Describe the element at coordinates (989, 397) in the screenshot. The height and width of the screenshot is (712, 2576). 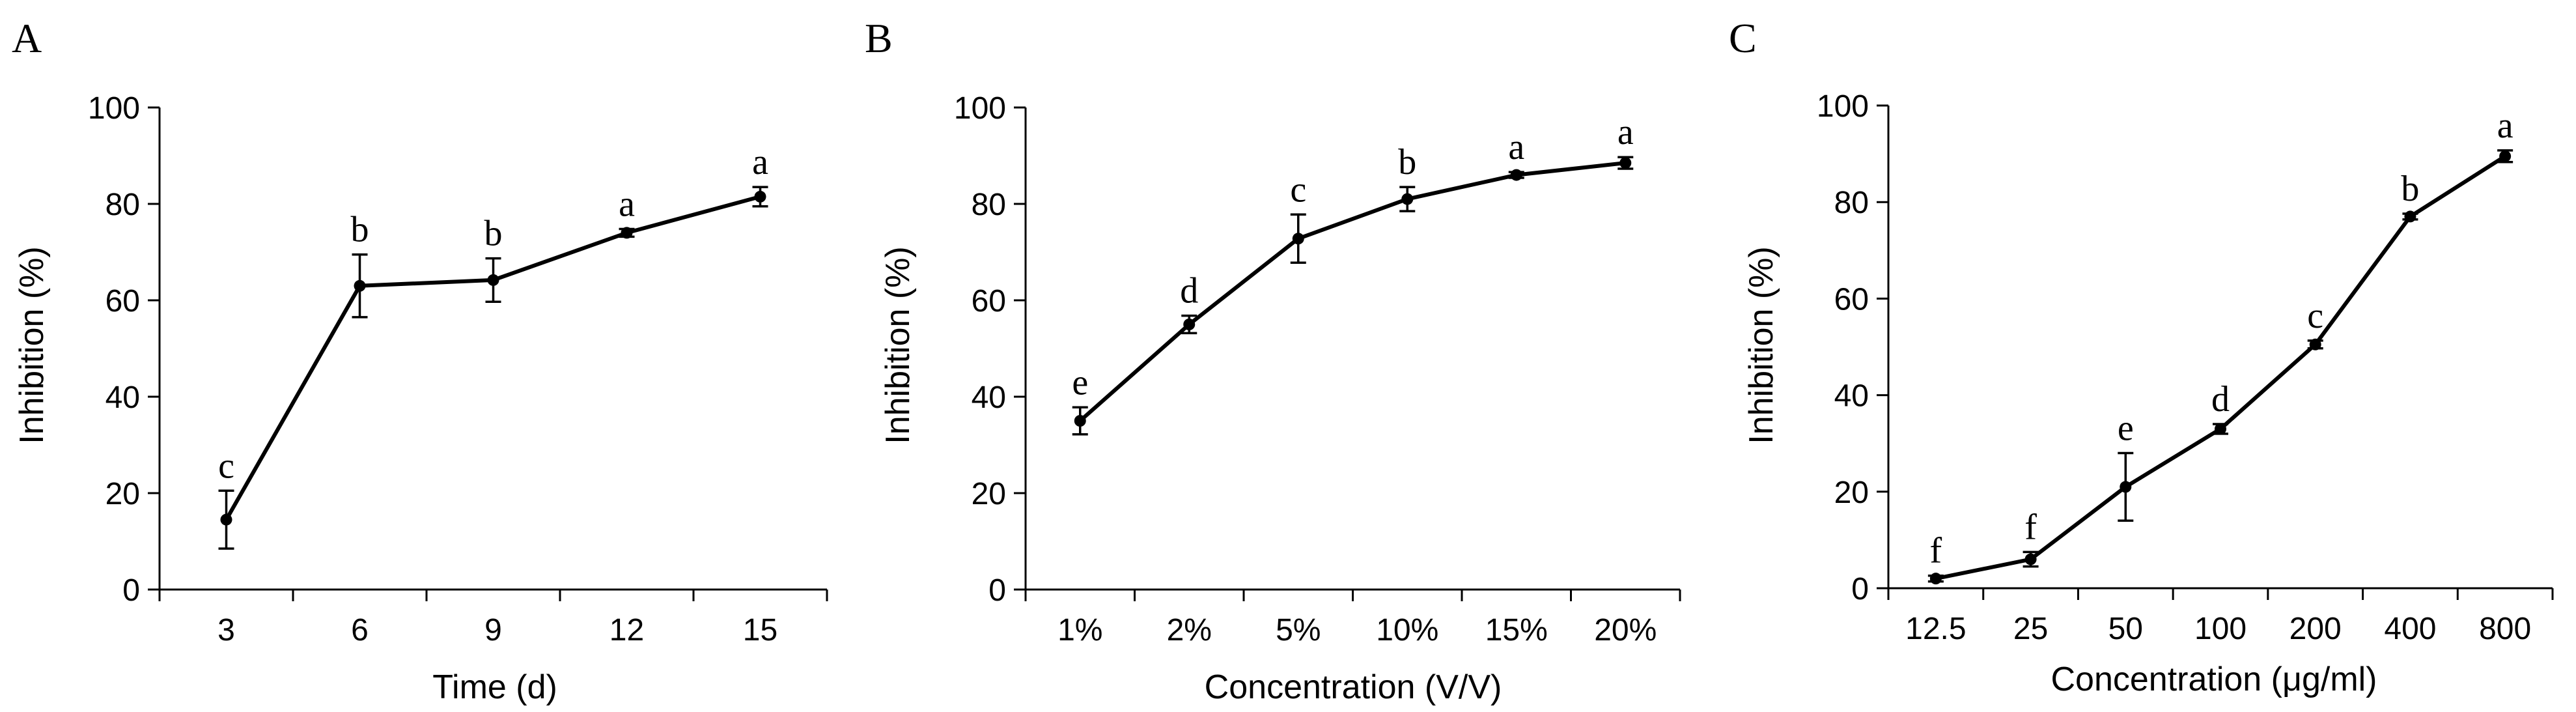
I see `y-tick-label-b: 40` at that location.